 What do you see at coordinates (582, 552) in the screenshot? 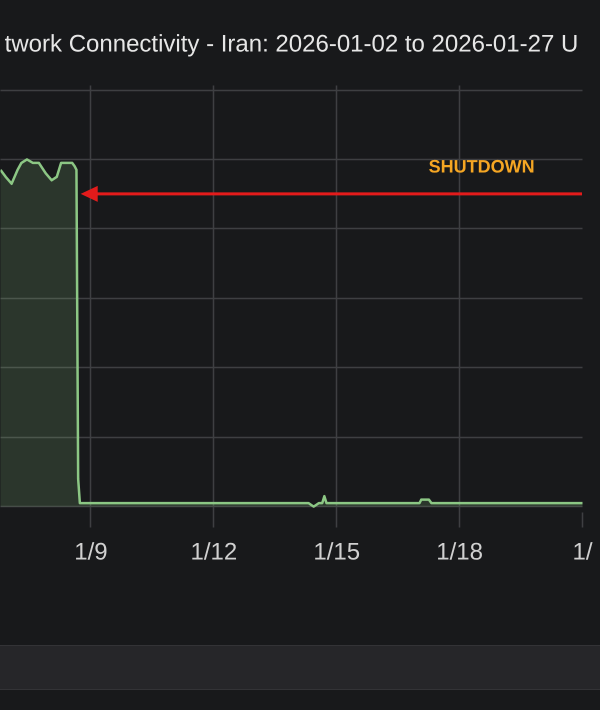
I see `x-tick-label: 1/` at bounding box center [582, 552].